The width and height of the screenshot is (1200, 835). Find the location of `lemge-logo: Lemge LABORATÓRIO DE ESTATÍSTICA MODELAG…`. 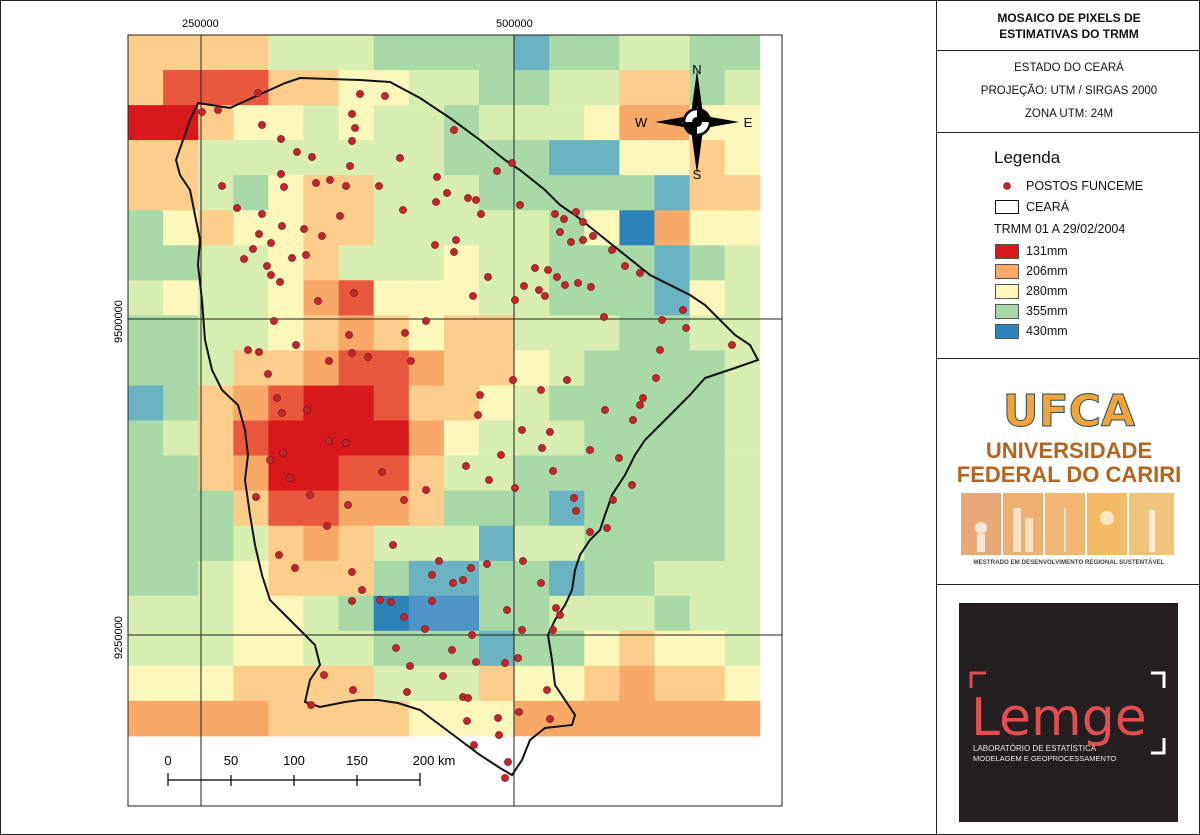

lemge-logo: Lemge LABORATÓRIO DE ESTATÍSTICA MODELAG… is located at coordinates (1068, 712).